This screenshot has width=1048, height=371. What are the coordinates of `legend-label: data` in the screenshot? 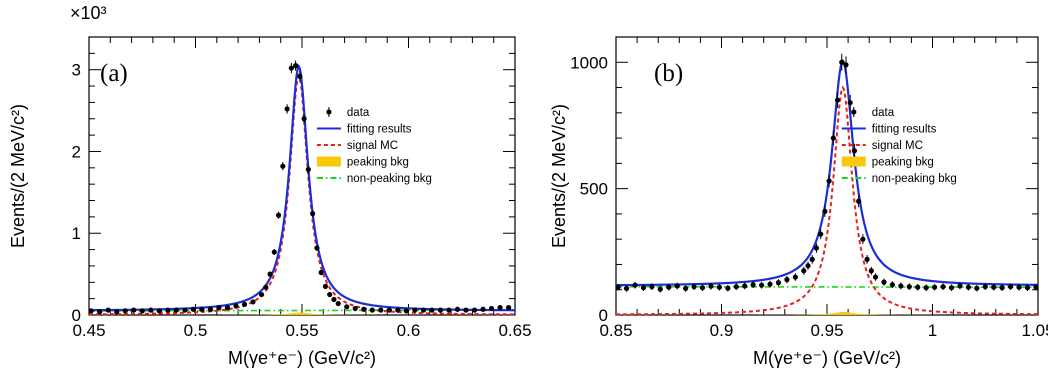 It's located at (358, 113).